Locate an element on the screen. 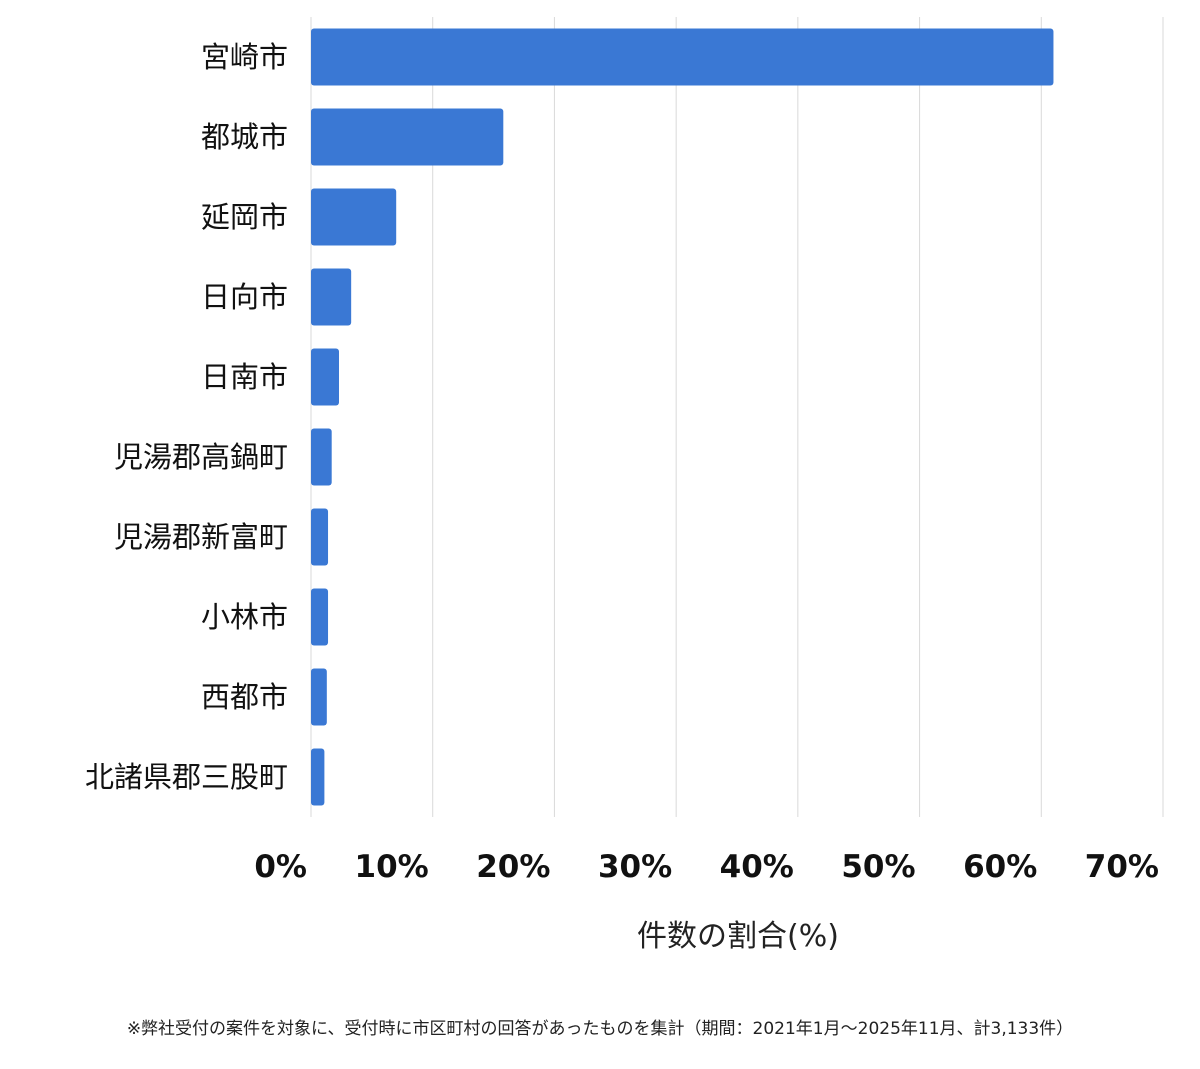 The width and height of the screenshot is (1200, 1069). category-label: 北諸県郡三股町 is located at coordinates (186, 777).